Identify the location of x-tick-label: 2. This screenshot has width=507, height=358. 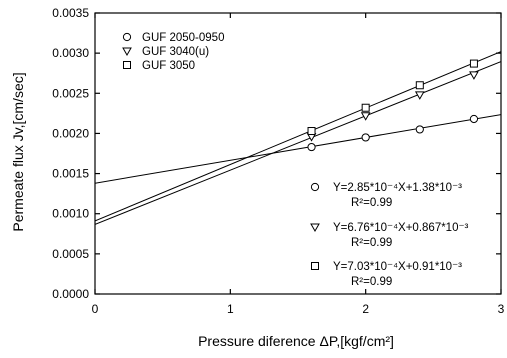
(365, 309).